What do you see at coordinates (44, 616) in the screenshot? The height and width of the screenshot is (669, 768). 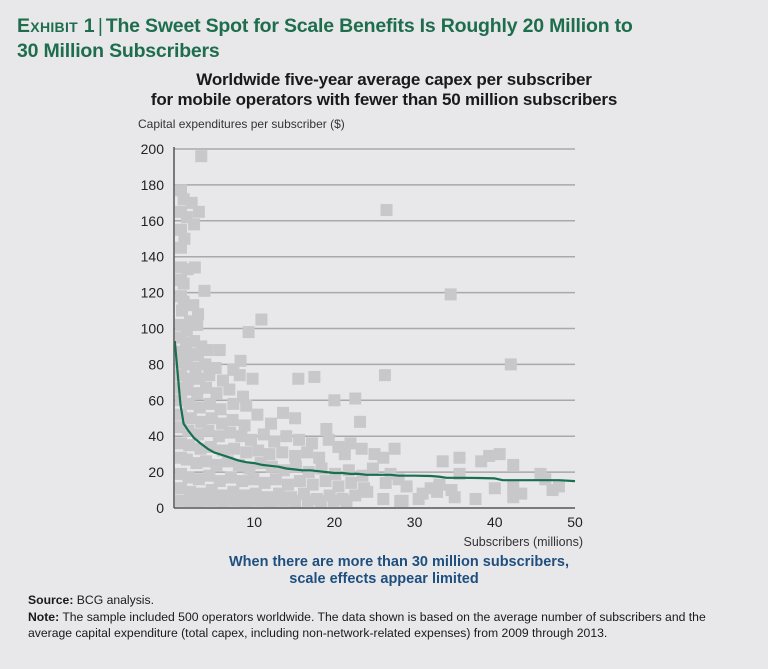 I see `note-label: Note:` at bounding box center [44, 616].